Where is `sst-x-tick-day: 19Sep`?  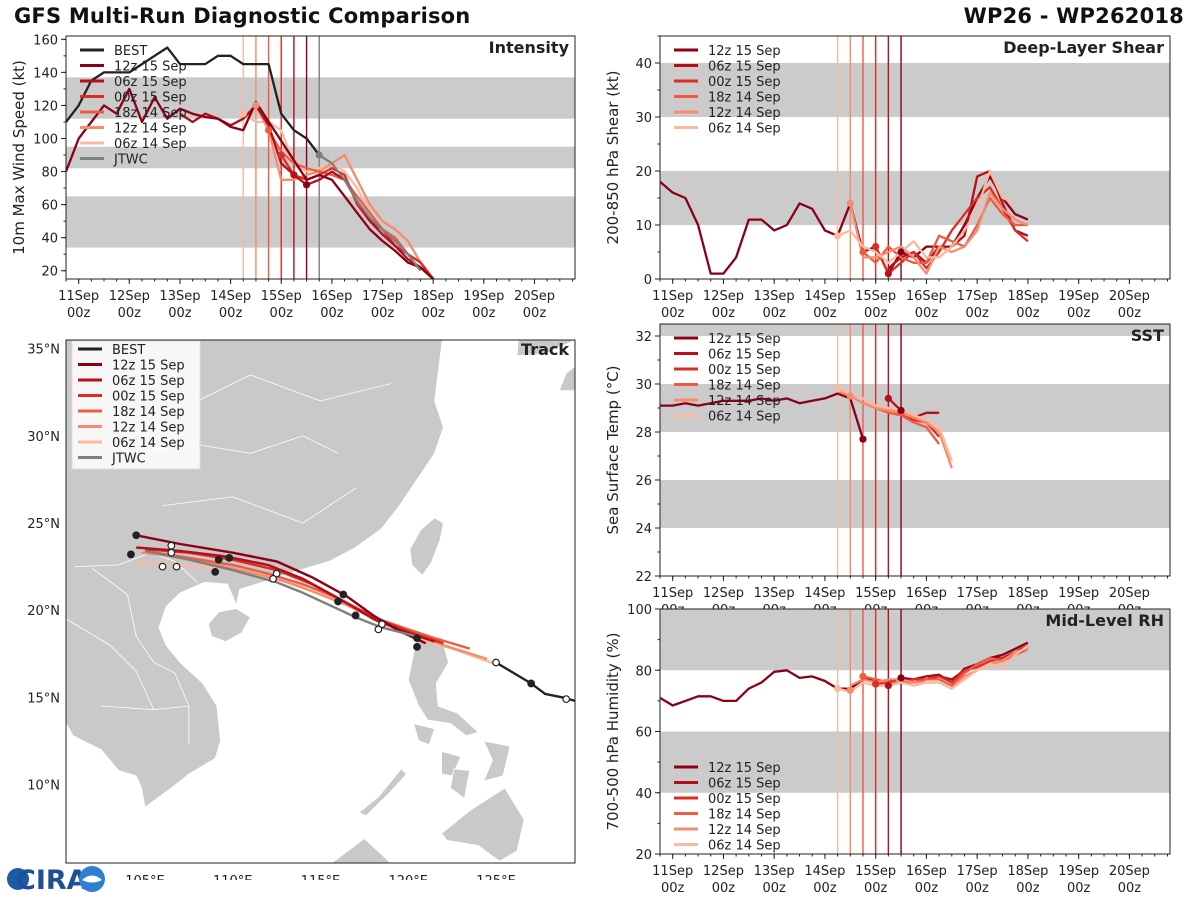
sst-x-tick-day: 19Sep is located at coordinates (1078, 593).